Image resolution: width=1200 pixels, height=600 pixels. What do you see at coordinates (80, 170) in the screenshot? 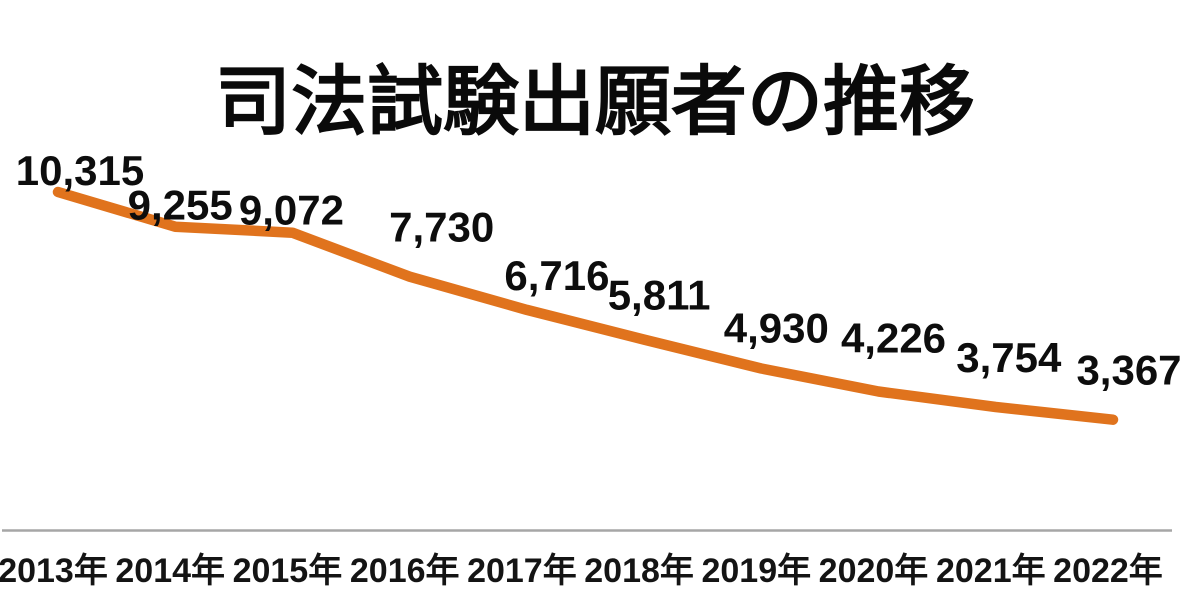
I see `data-label-2013年: 10,315` at bounding box center [80, 170].